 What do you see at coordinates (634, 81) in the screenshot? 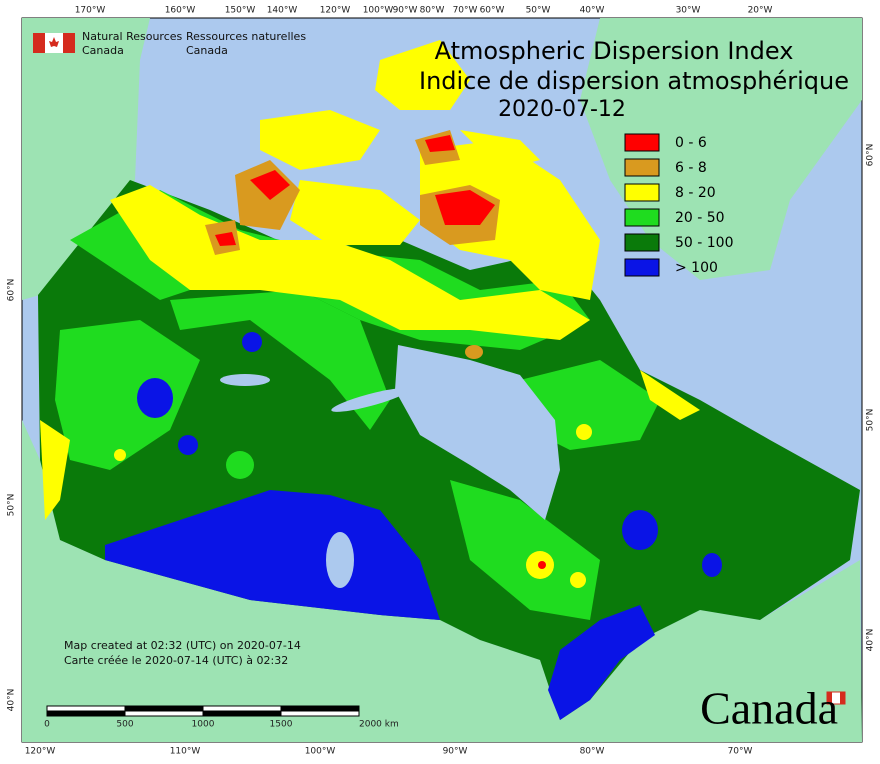
I see `title: Indice de dispersion atmosphérique` at bounding box center [634, 81].